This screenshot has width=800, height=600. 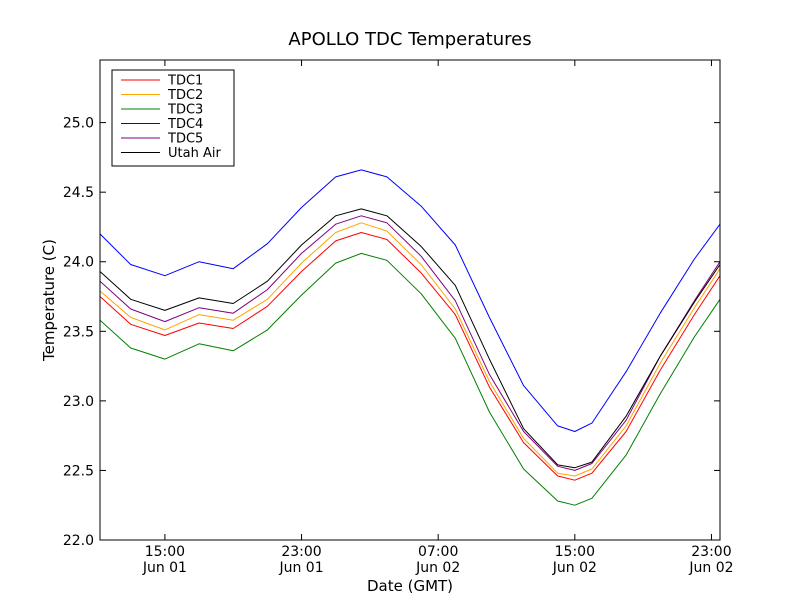 I want to click on y-tick-label: 23.0, so click(x=78, y=402).